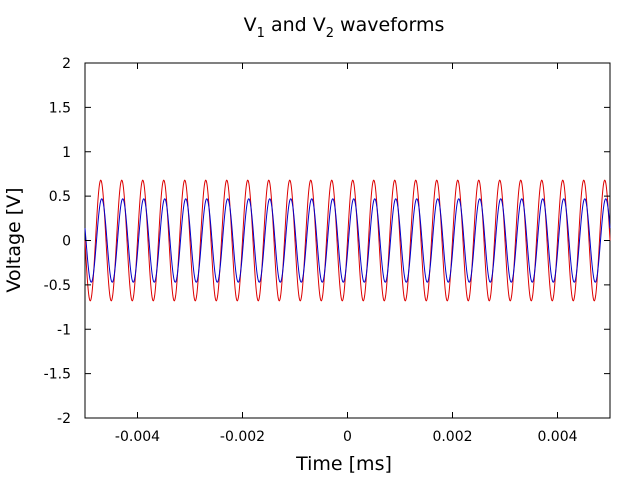  What do you see at coordinates (452, 437) in the screenshot?
I see `x-tick-label: 0.002` at bounding box center [452, 437].